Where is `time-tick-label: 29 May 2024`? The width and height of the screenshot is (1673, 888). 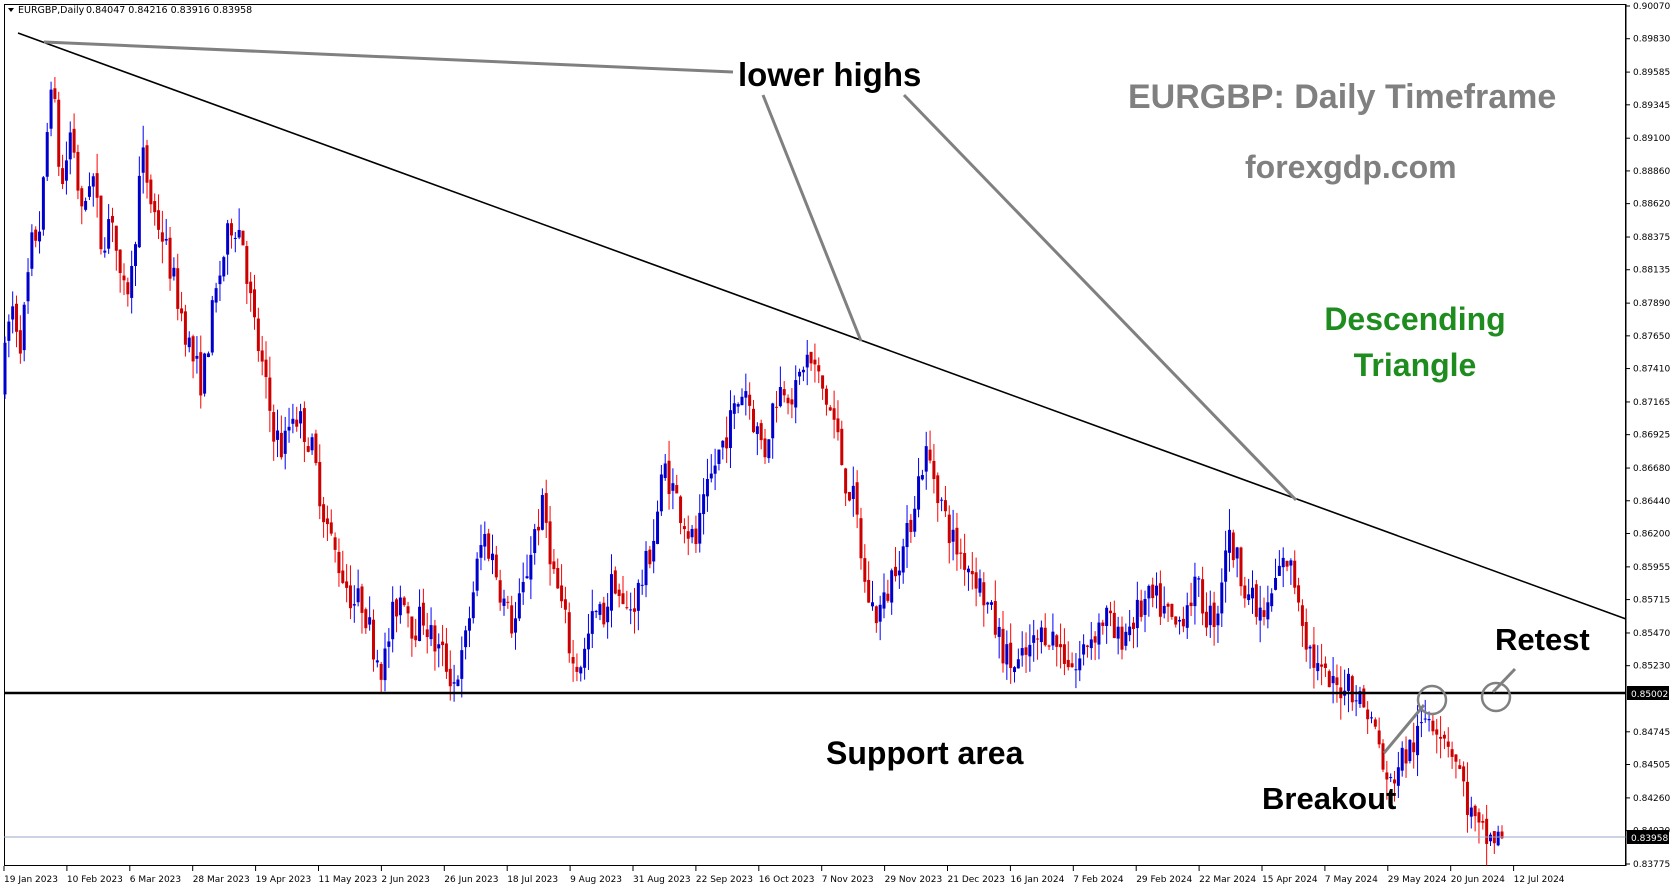 time-tick-label: 29 May 2024 is located at coordinates (1417, 880).